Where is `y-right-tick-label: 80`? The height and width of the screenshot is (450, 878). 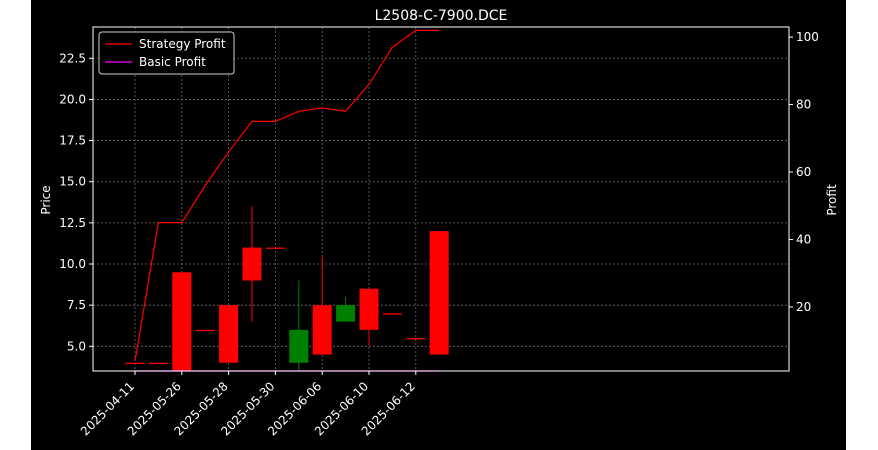
y-right-tick-label: 80 is located at coordinates (803, 105).